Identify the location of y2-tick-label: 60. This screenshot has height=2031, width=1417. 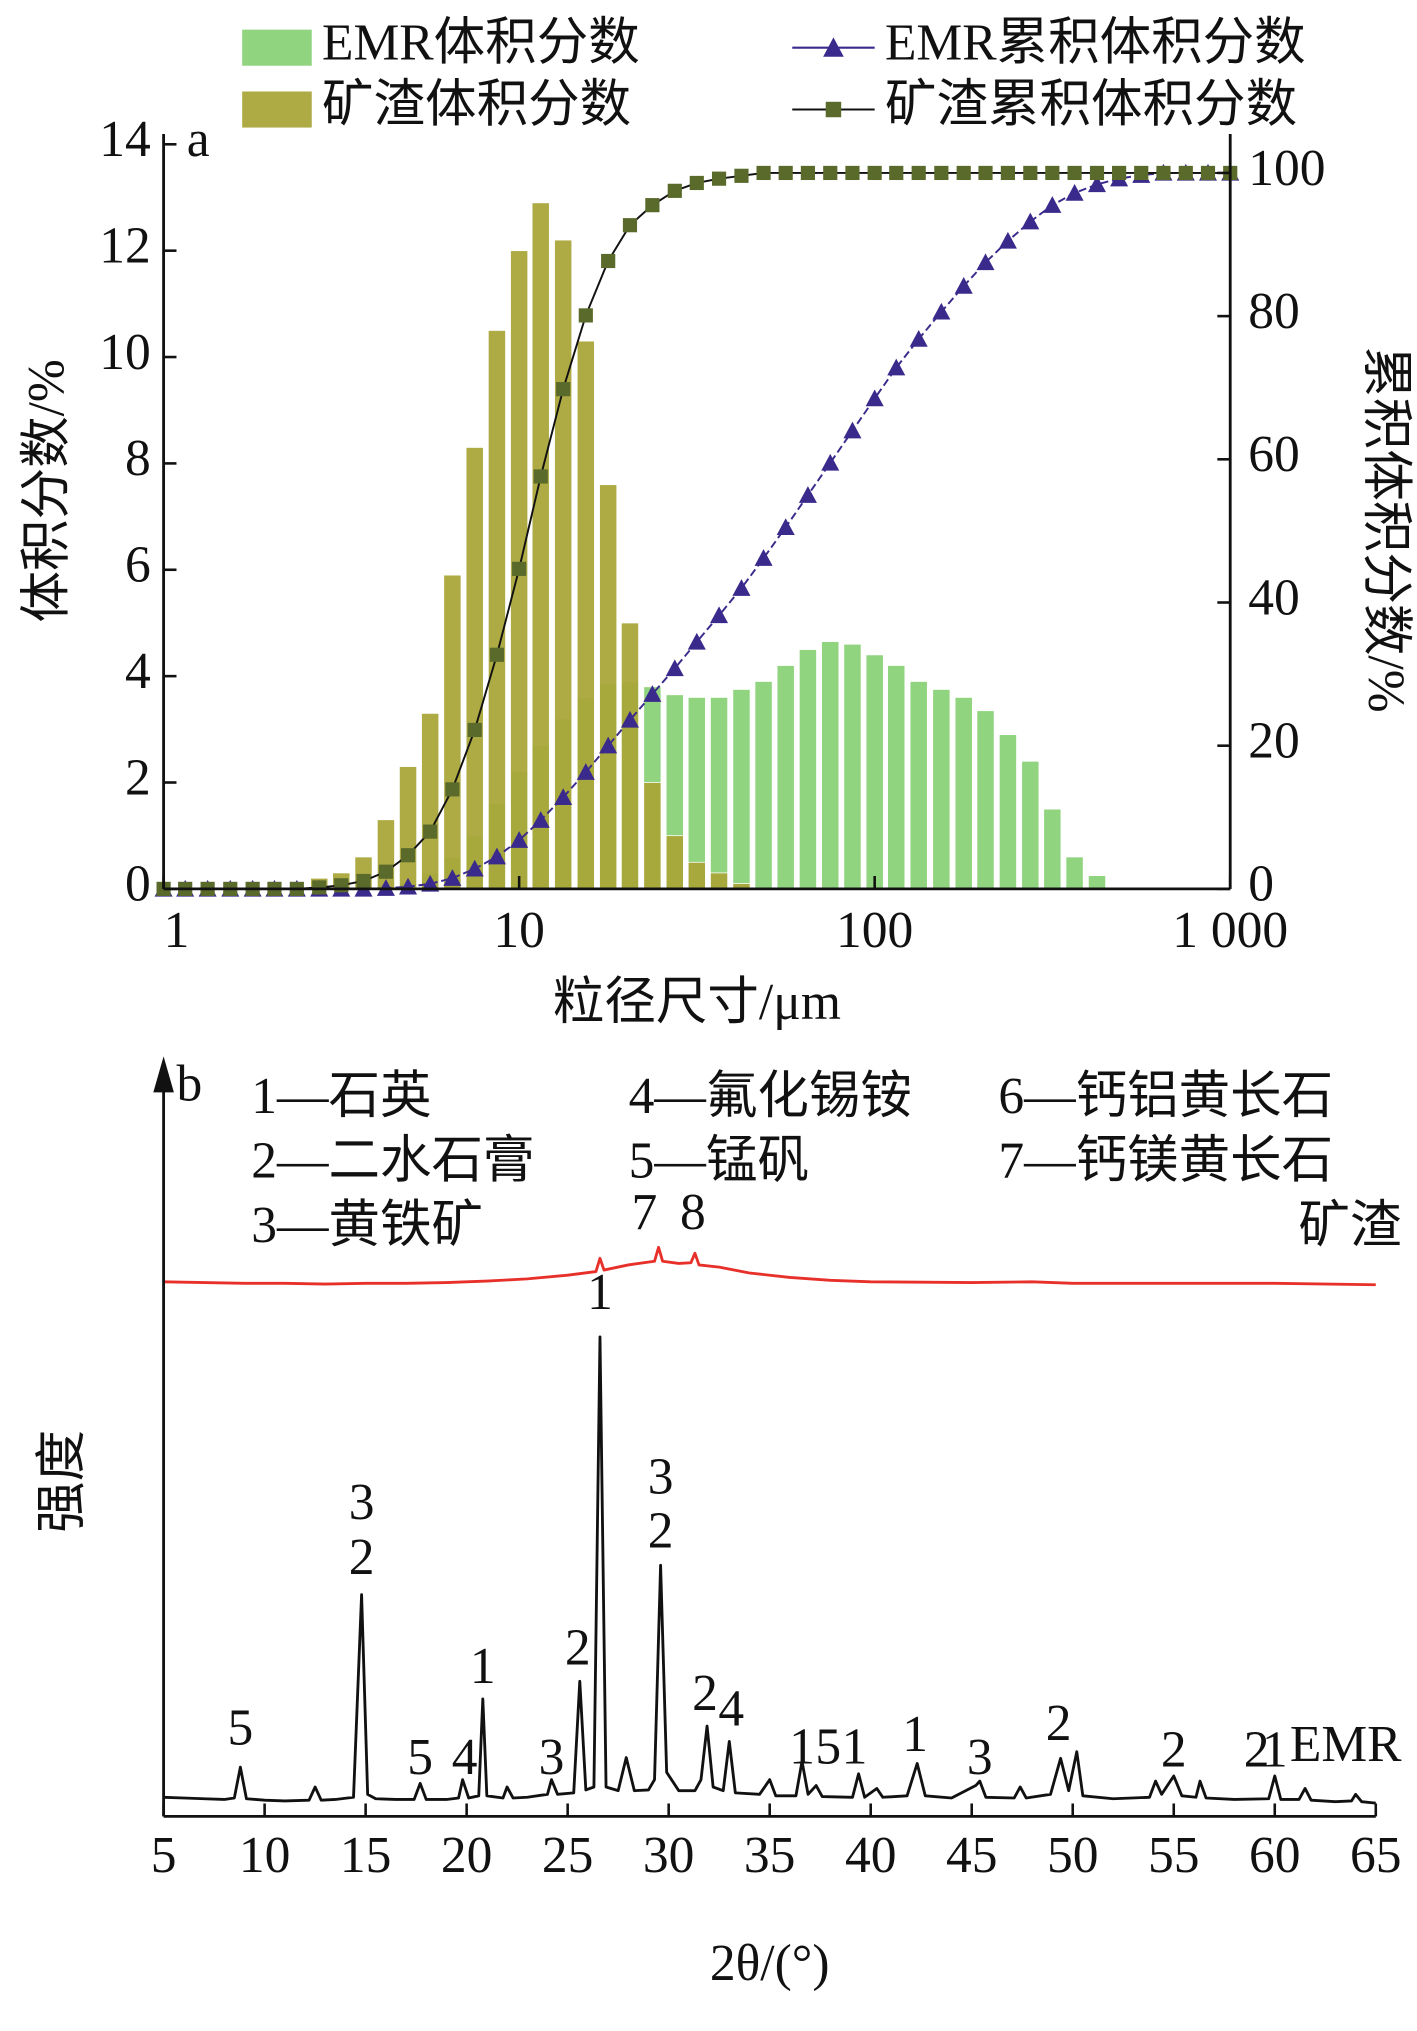
(1274, 454).